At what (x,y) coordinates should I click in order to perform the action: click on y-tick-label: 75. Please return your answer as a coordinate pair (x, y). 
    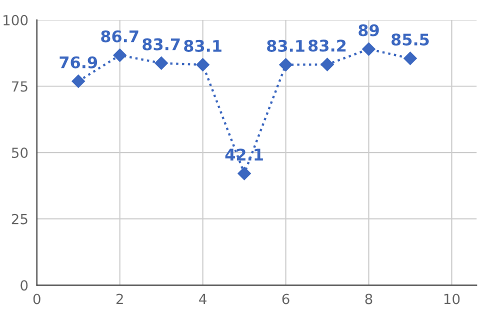
    Looking at the image, I should click on (20, 86).